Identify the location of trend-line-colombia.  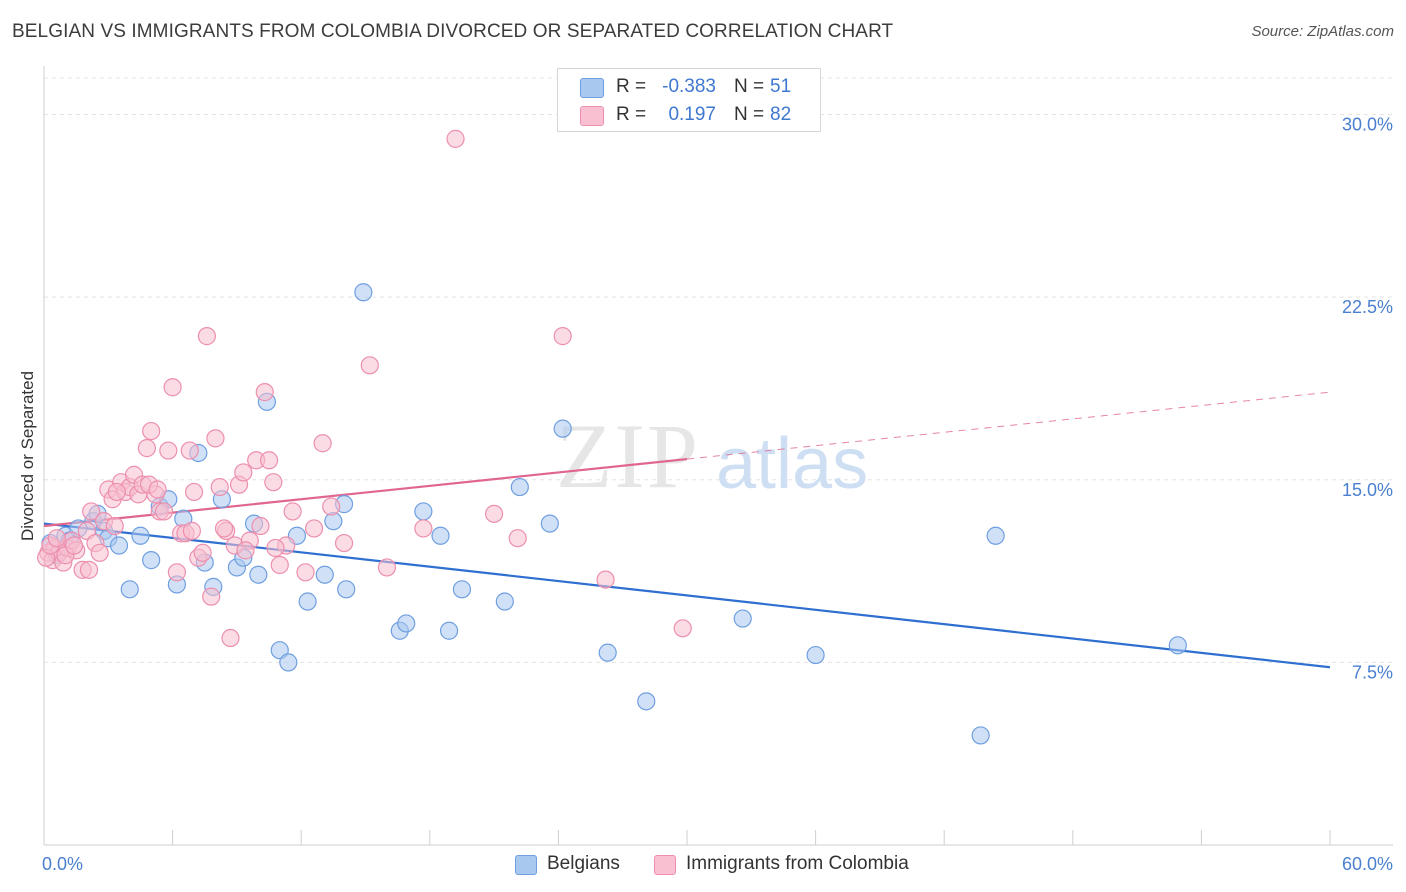
(365, 492).